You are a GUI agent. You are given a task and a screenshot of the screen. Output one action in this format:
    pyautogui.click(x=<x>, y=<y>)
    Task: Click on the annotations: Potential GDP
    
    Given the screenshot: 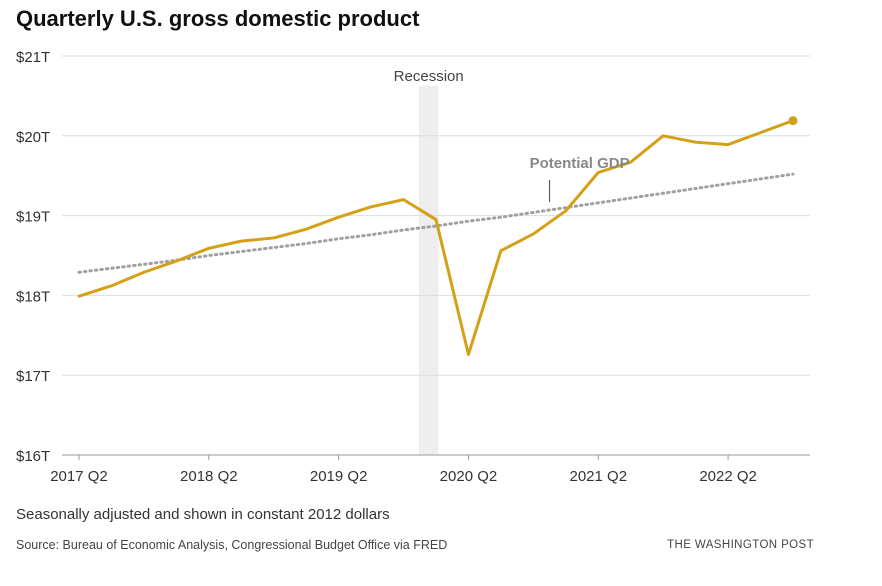 What is the action you would take?
    pyautogui.click(x=580, y=179)
    